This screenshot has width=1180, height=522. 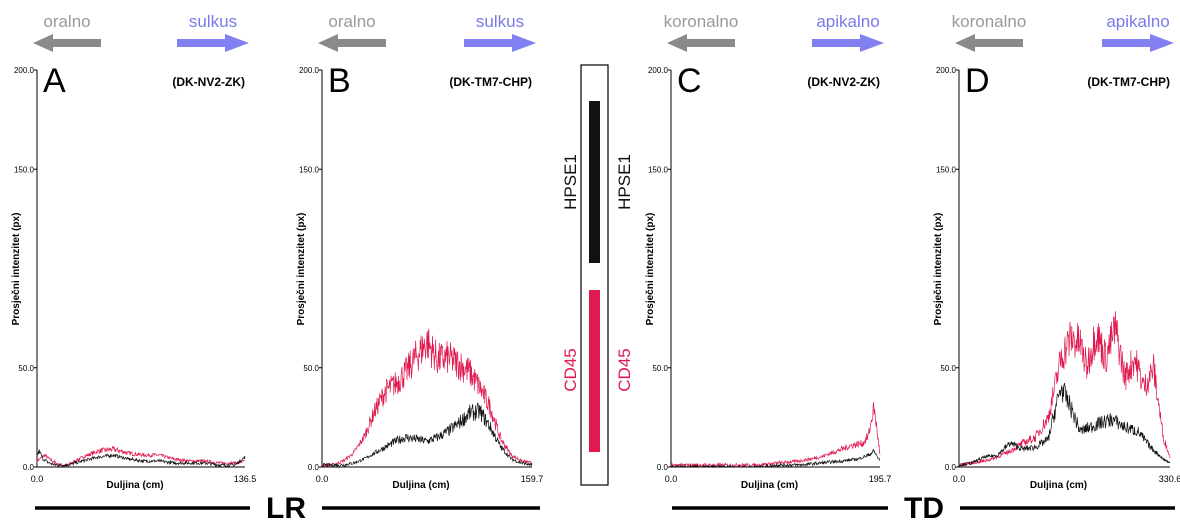 I want to click on panel-letter: C, so click(x=689, y=81).